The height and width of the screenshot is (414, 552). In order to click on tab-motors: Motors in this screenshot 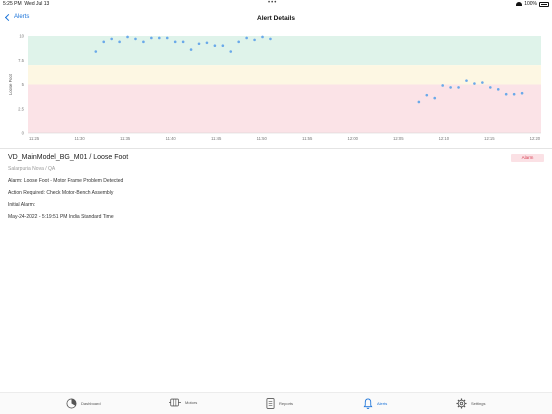, I will do `click(183, 402)`.